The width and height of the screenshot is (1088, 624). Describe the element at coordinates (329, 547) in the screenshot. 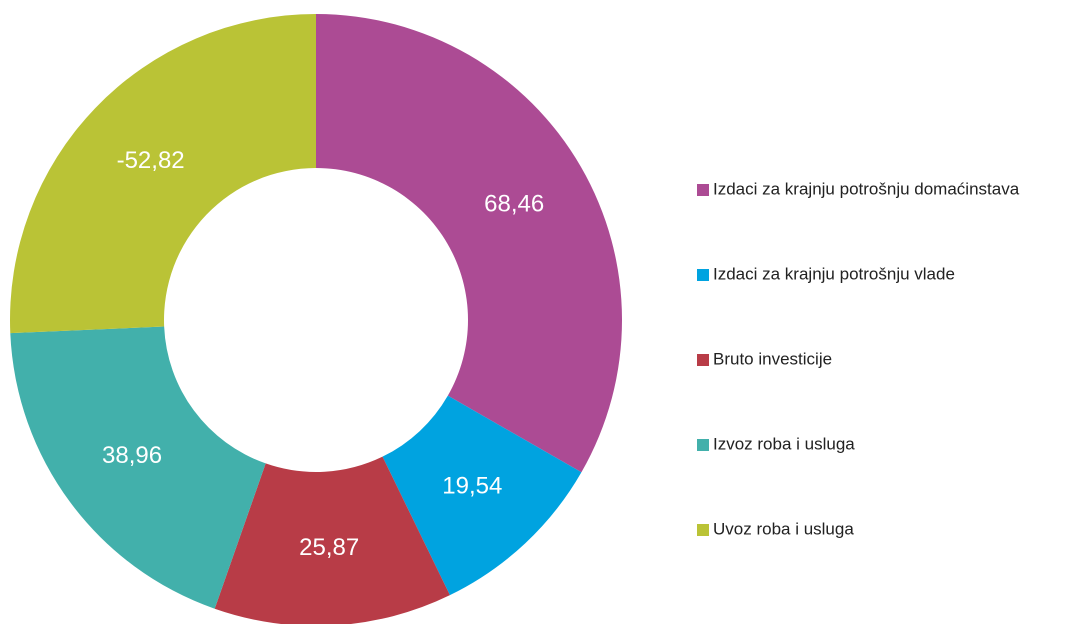

I see `data-label: 25,87` at that location.